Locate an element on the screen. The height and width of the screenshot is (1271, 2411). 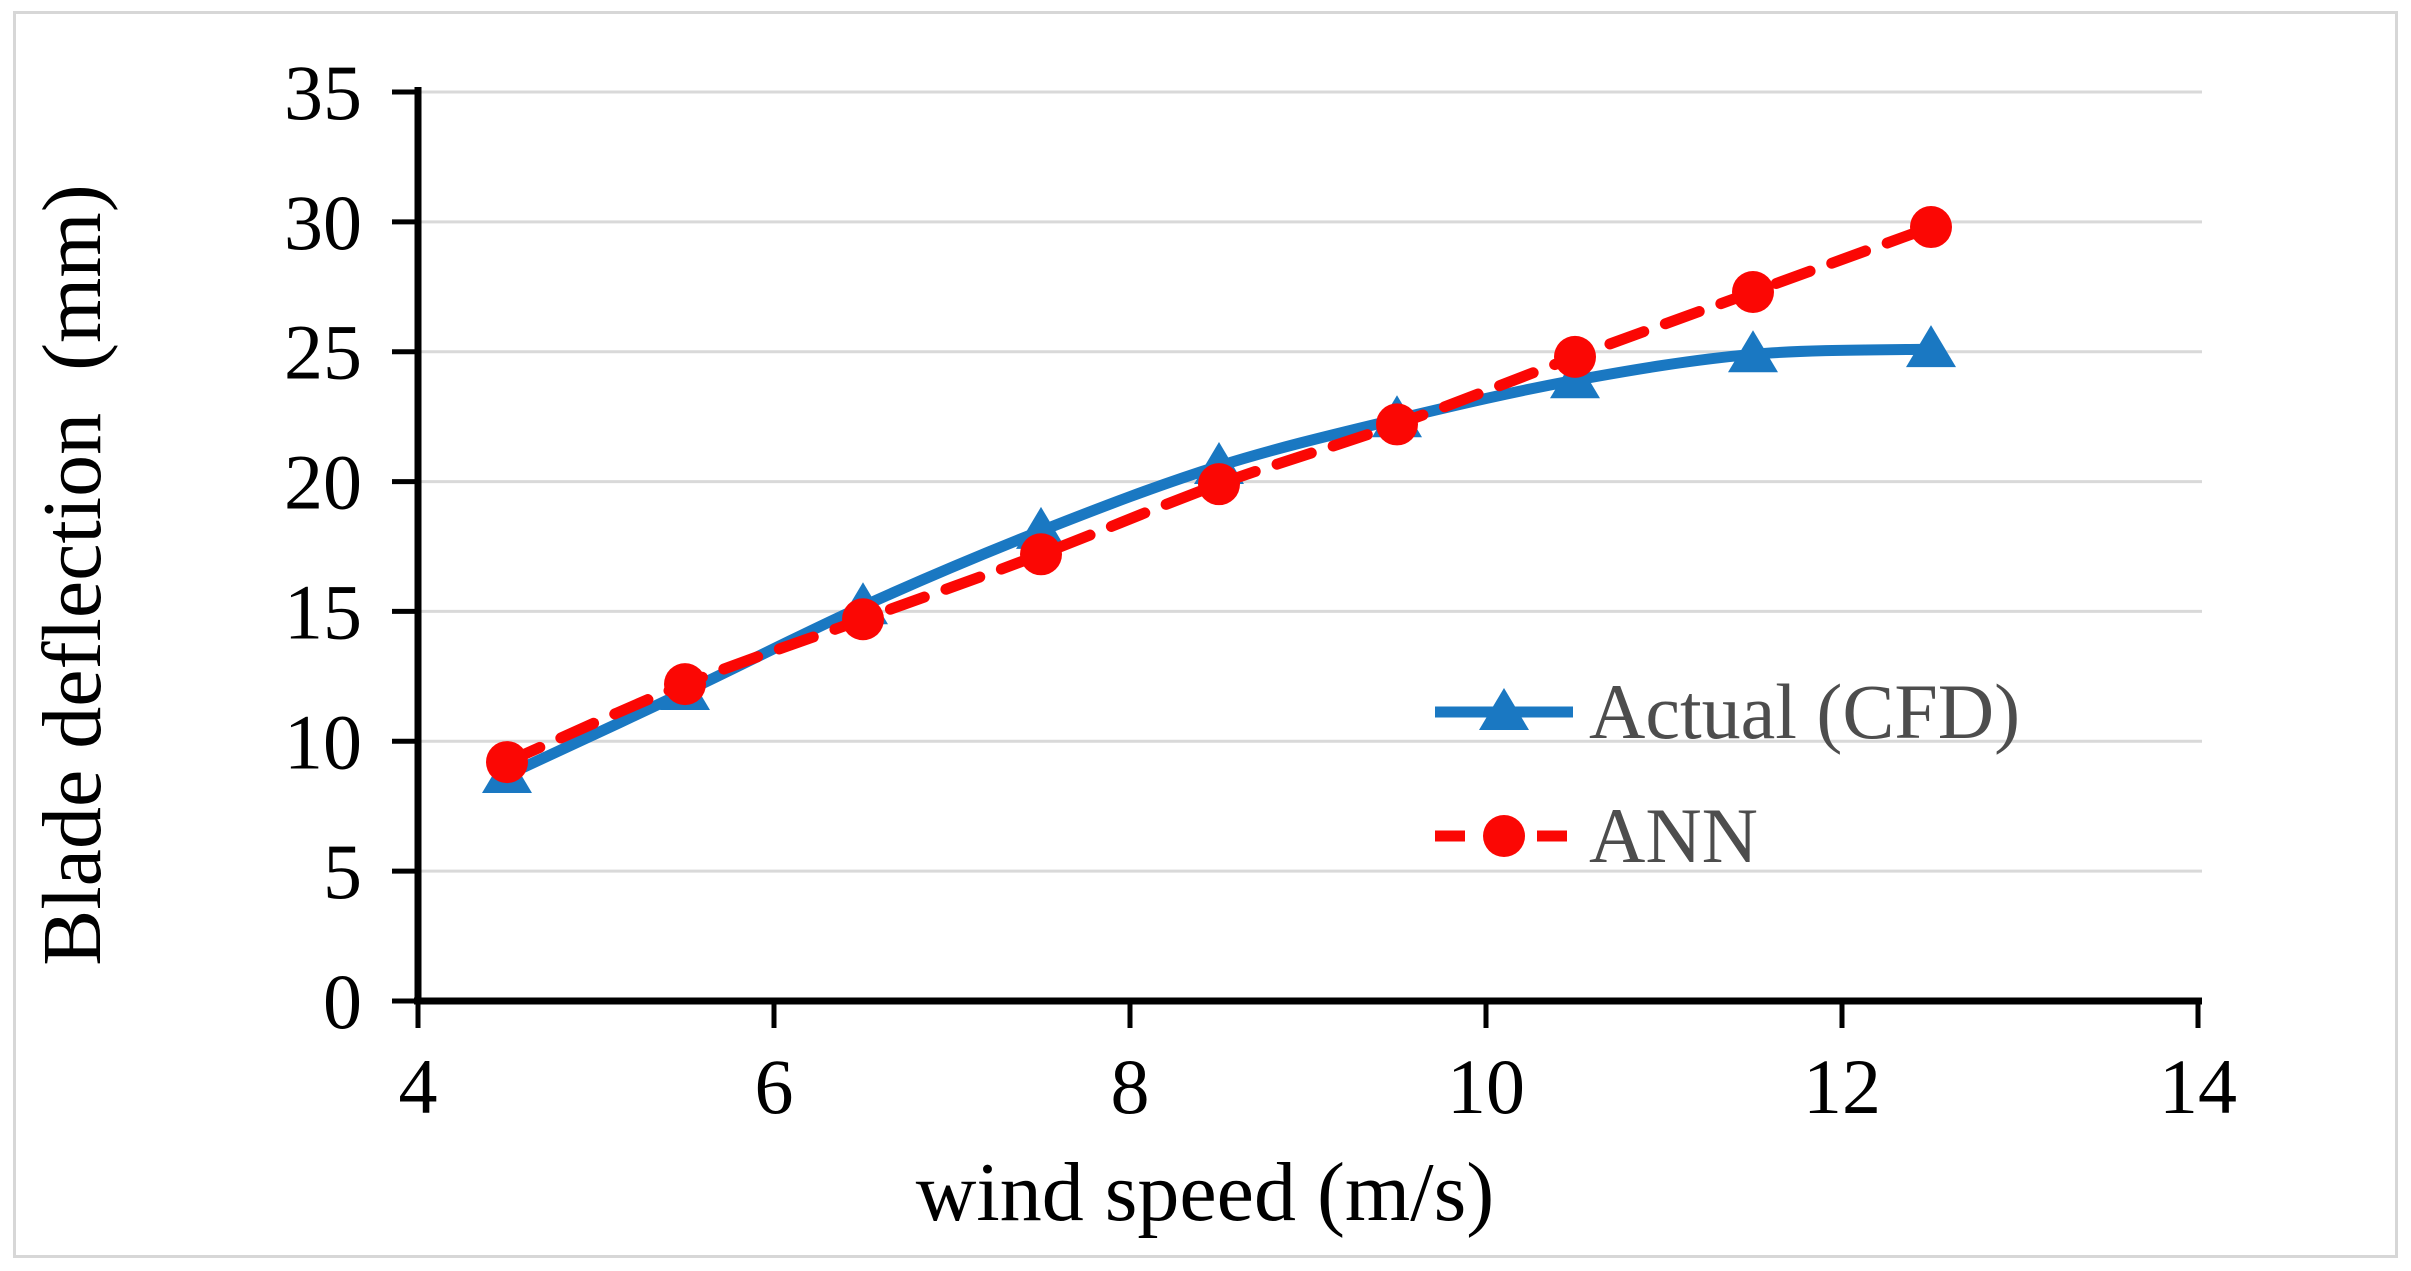
y-tick-label-20: 20 is located at coordinates (323, 482).